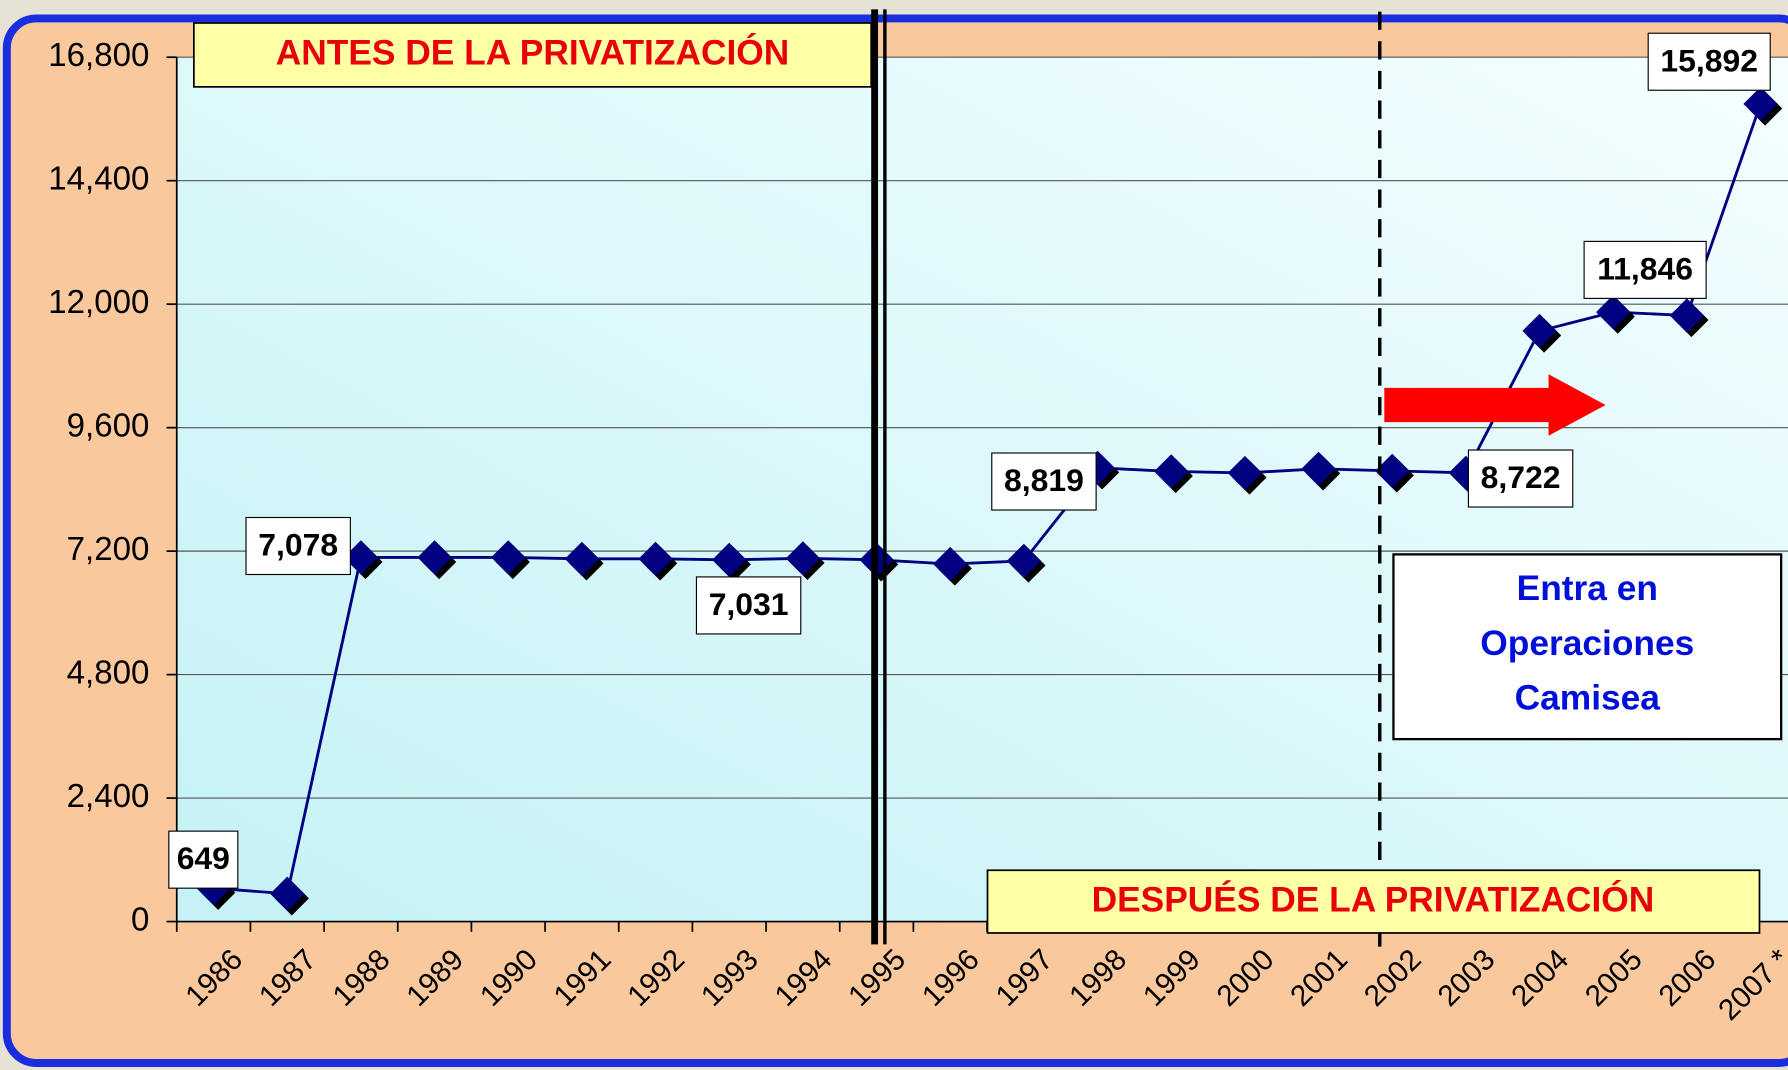 This screenshot has width=1788, height=1070. Describe the element at coordinates (108, 549) in the screenshot. I see `y-tick-label: 7,200` at that location.